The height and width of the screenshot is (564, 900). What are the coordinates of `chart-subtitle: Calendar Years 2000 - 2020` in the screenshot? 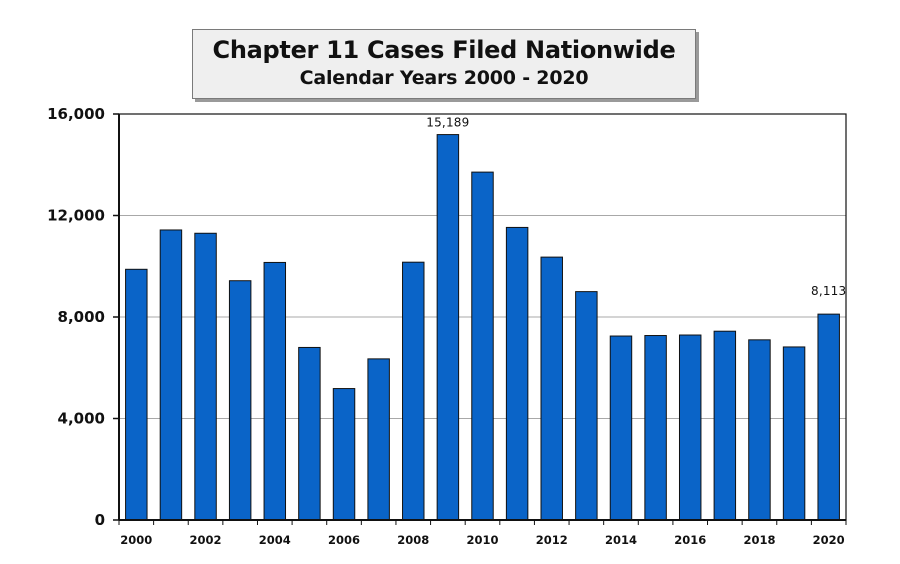 It's located at (444, 78).